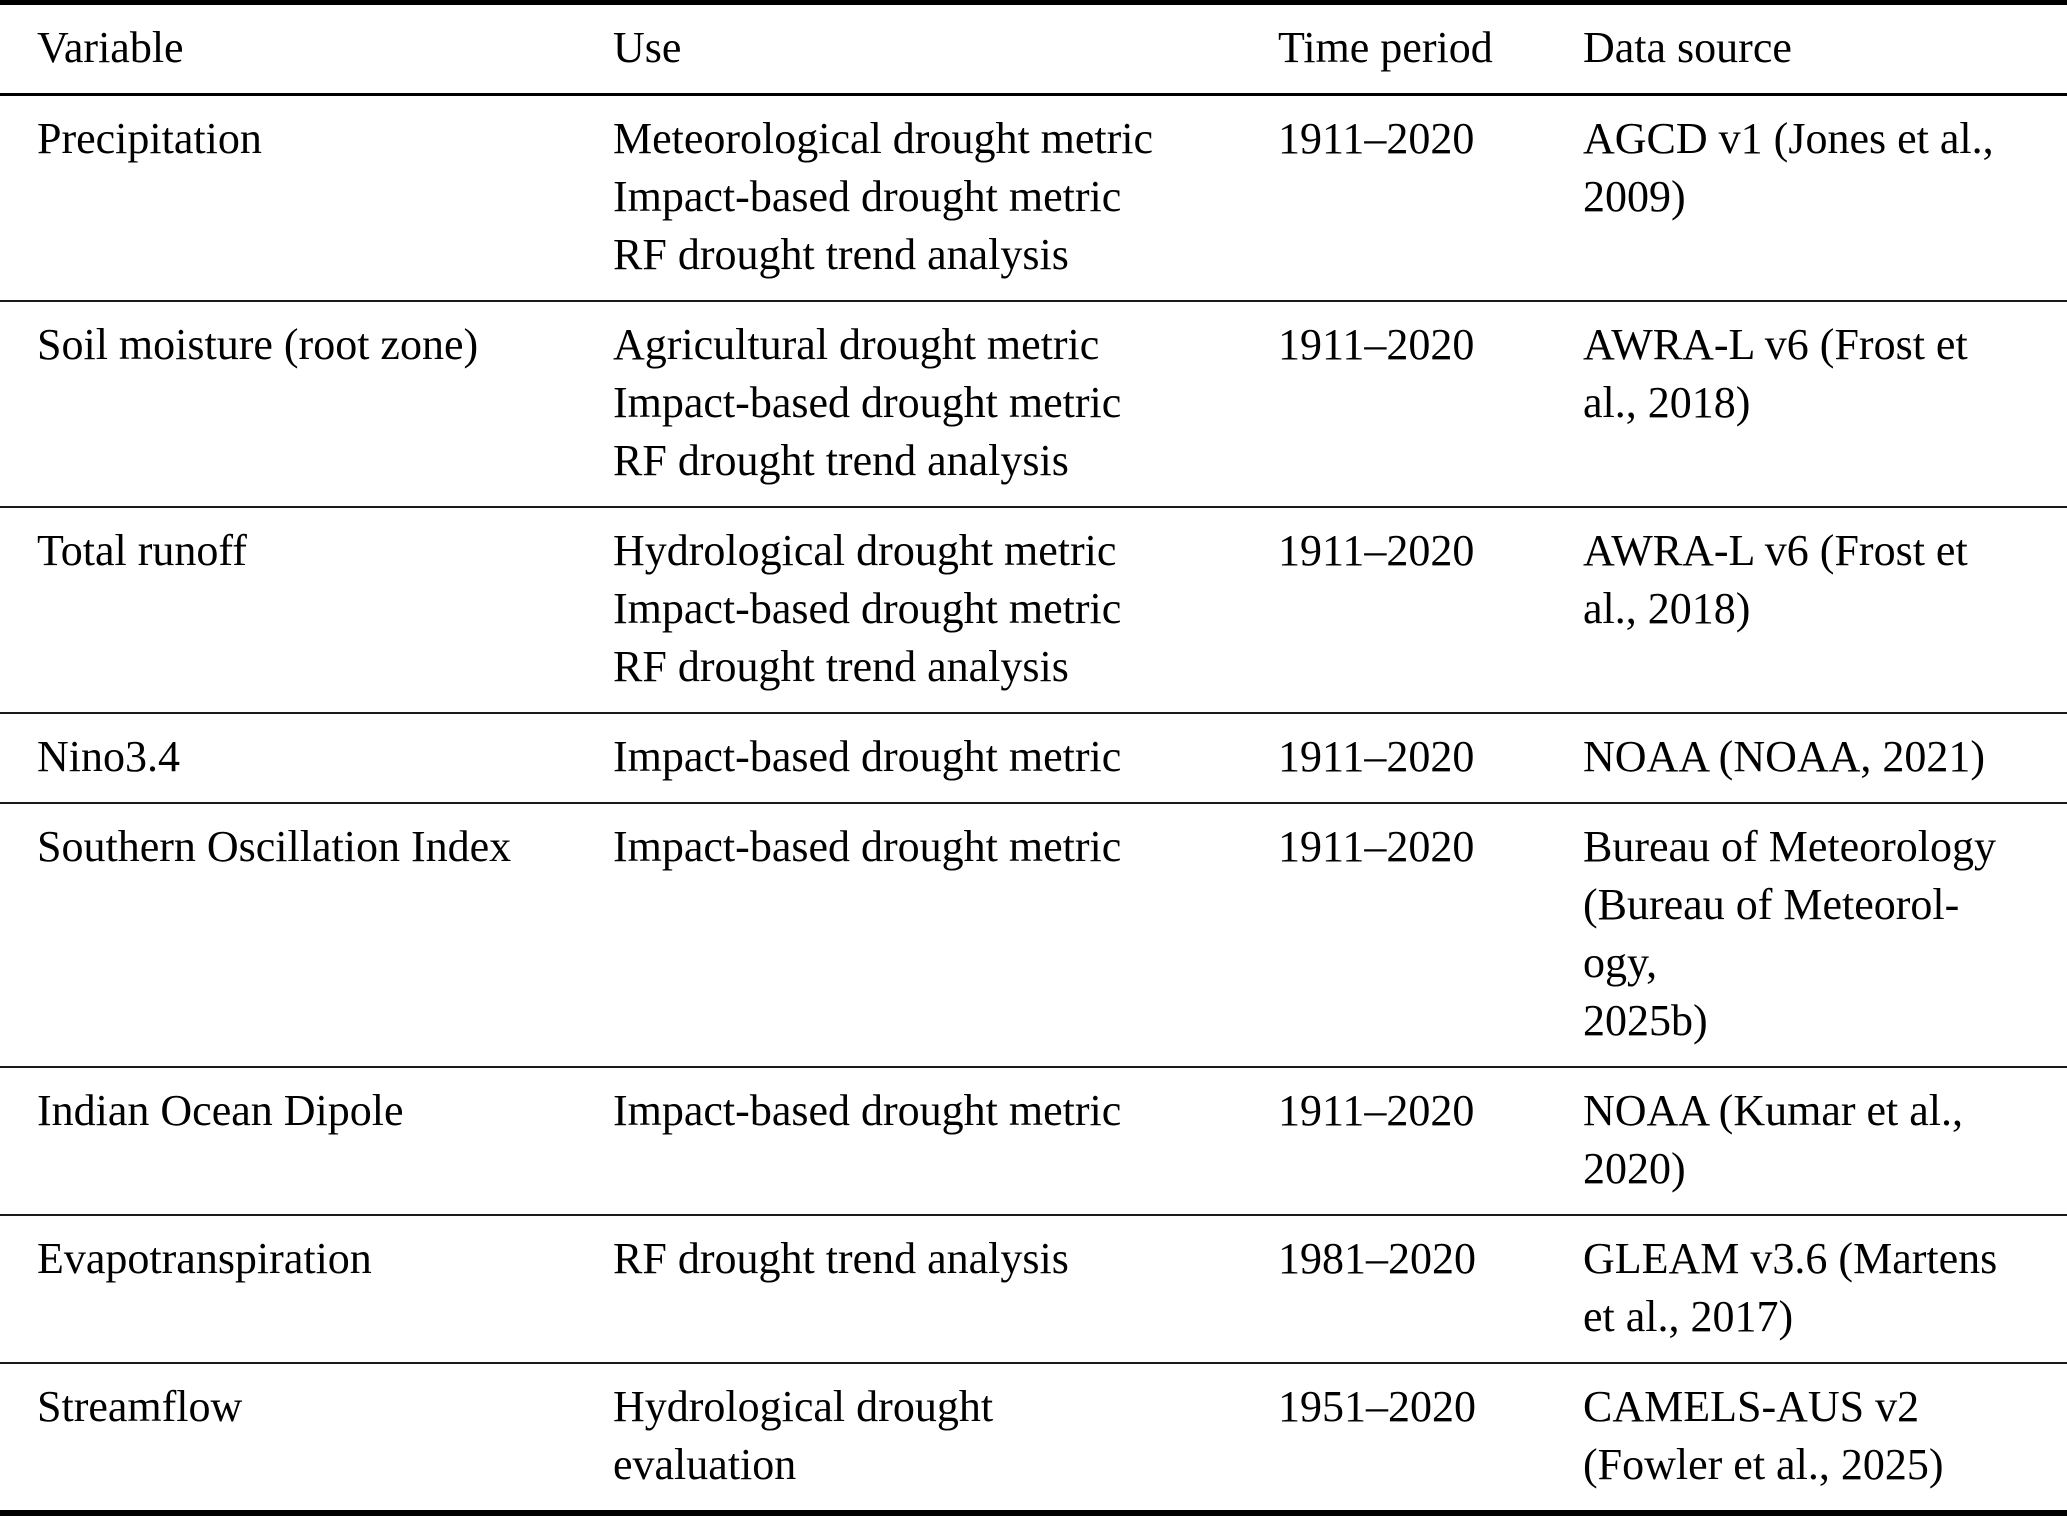 Image resolution: width=2067 pixels, height=1526 pixels. What do you see at coordinates (306, 403) in the screenshot?
I see `cell-variable: Soil moisture (root zone)` at bounding box center [306, 403].